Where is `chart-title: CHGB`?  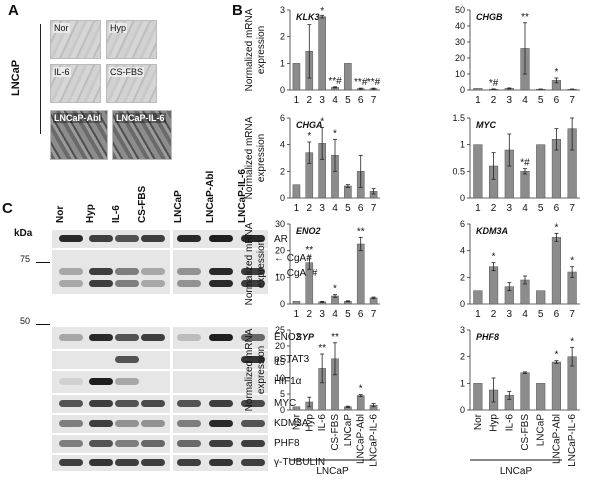 chart-title: CHGB is located at coordinates (489, 17).